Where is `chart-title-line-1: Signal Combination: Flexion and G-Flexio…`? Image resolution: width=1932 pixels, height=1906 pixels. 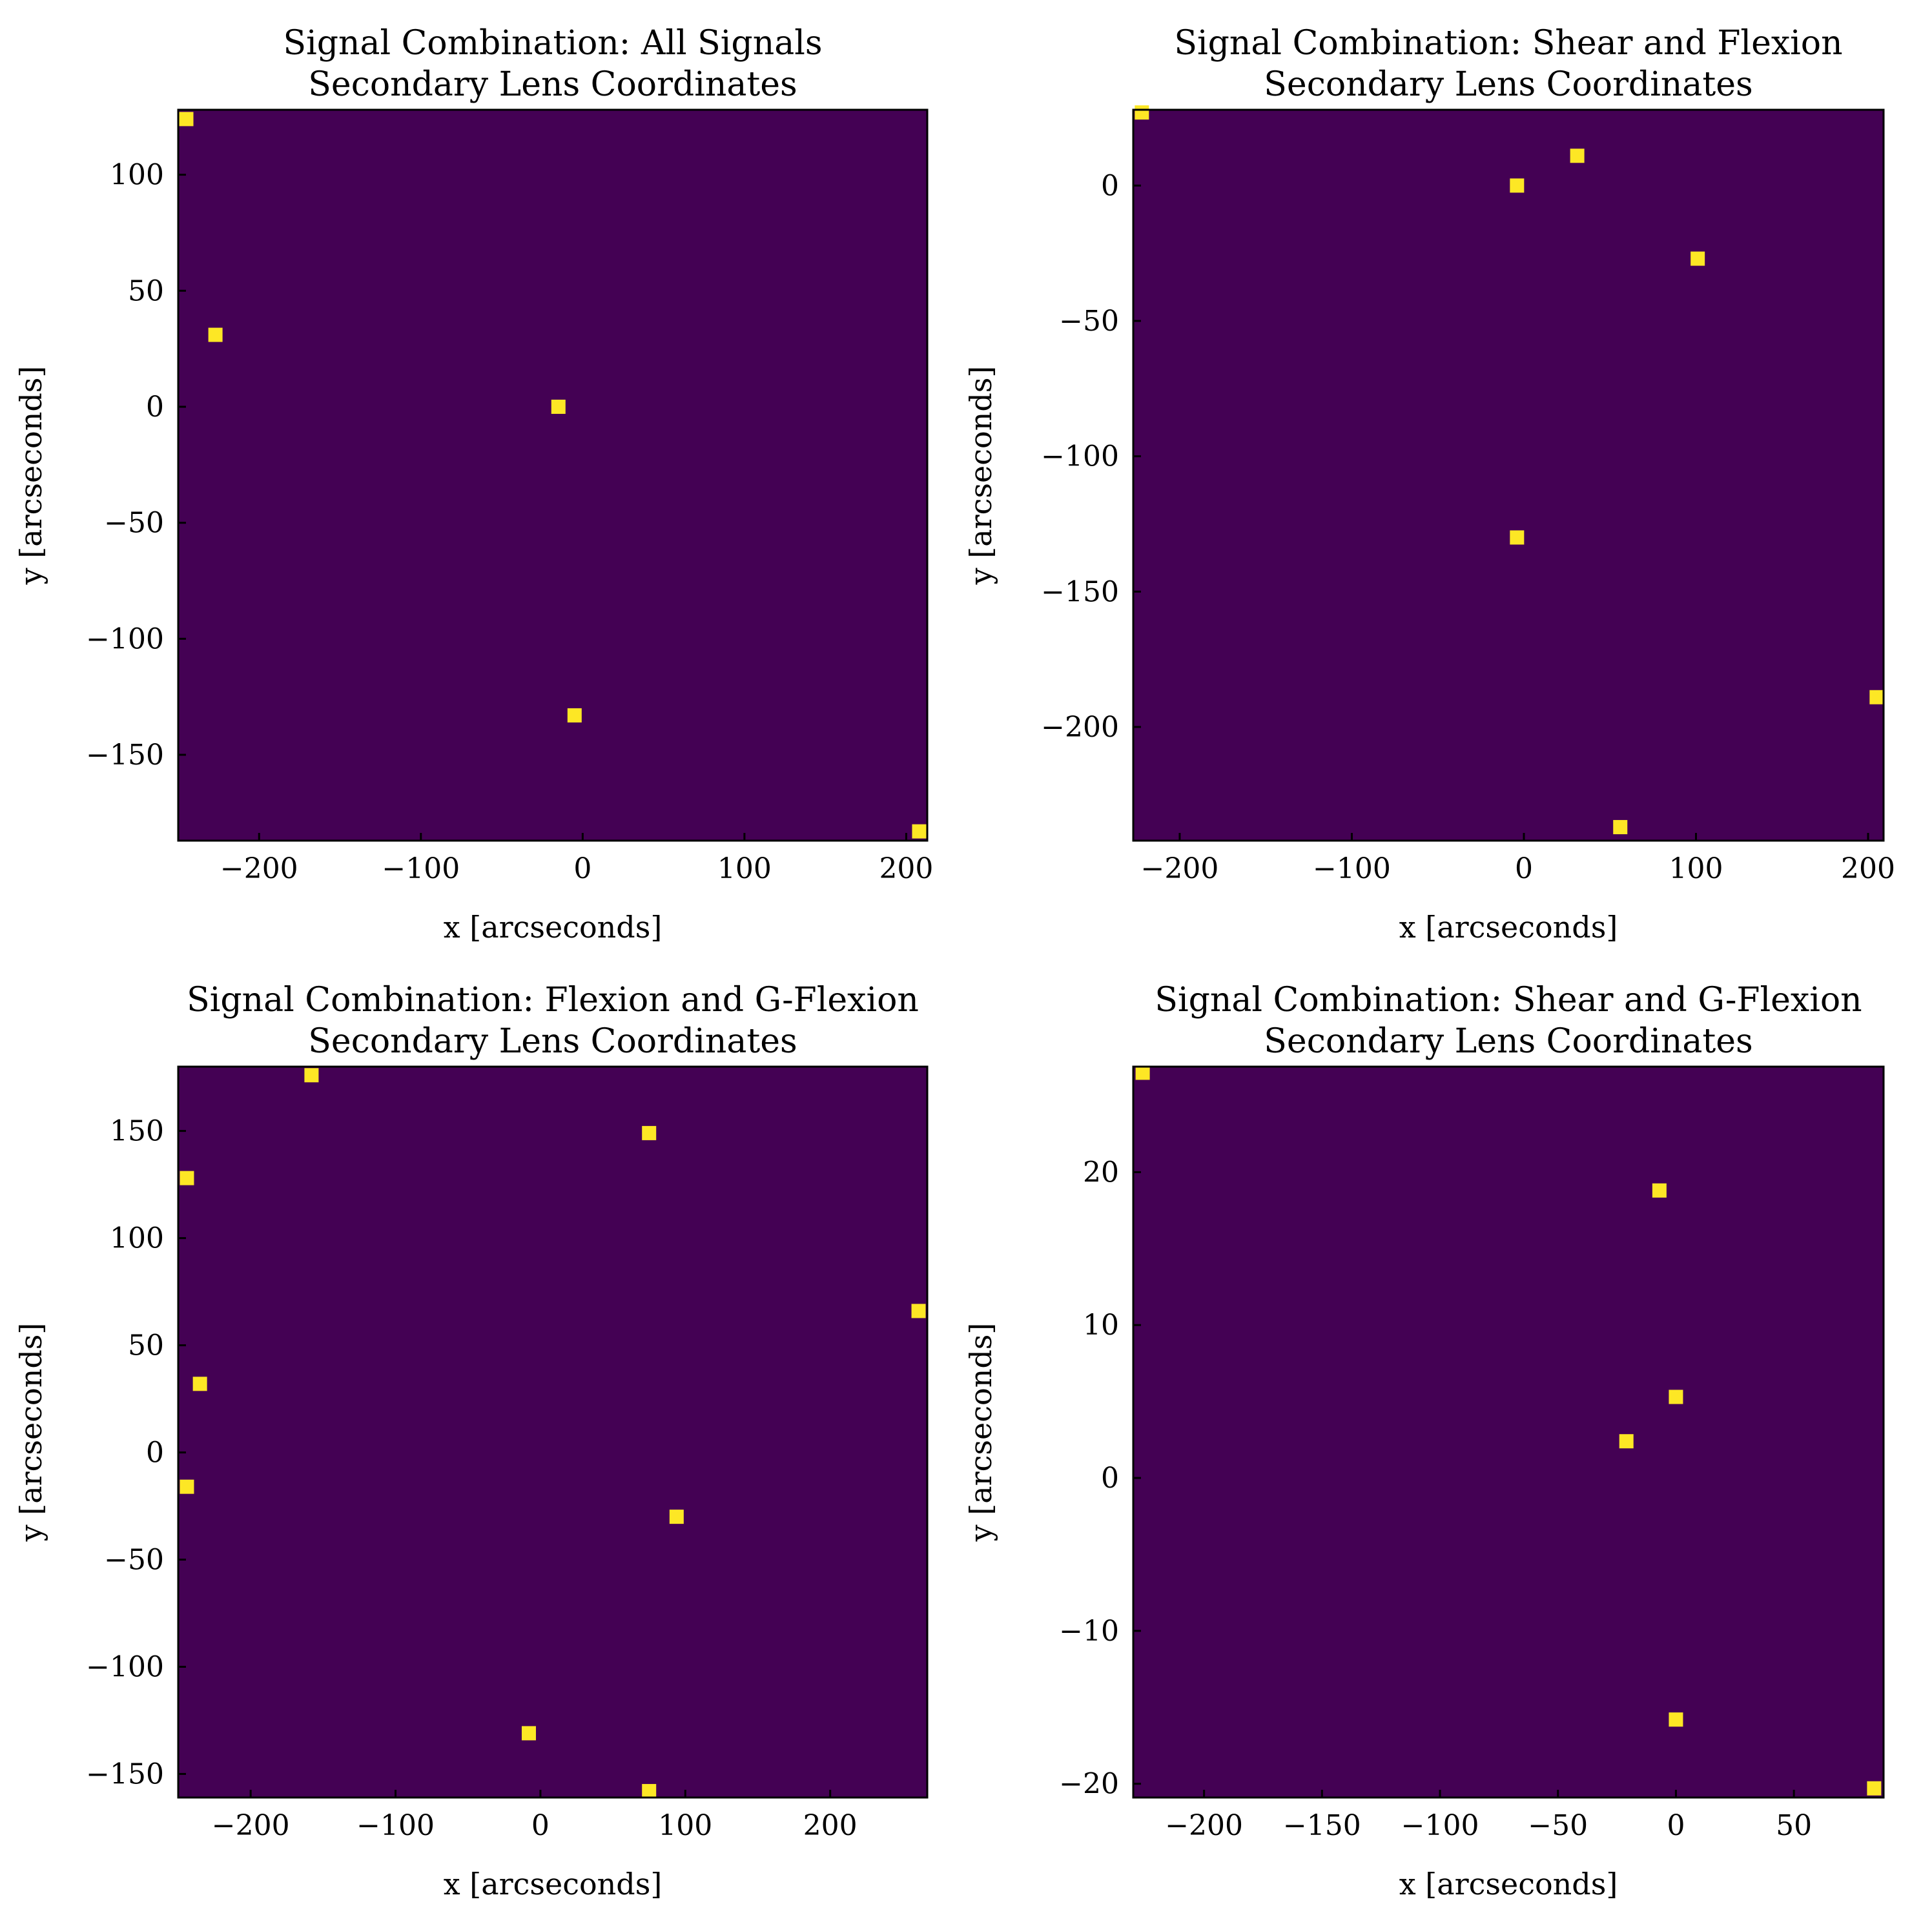 chart-title-line-1: Signal Combination: Flexion and G-Flexio… is located at coordinates (553, 1001).